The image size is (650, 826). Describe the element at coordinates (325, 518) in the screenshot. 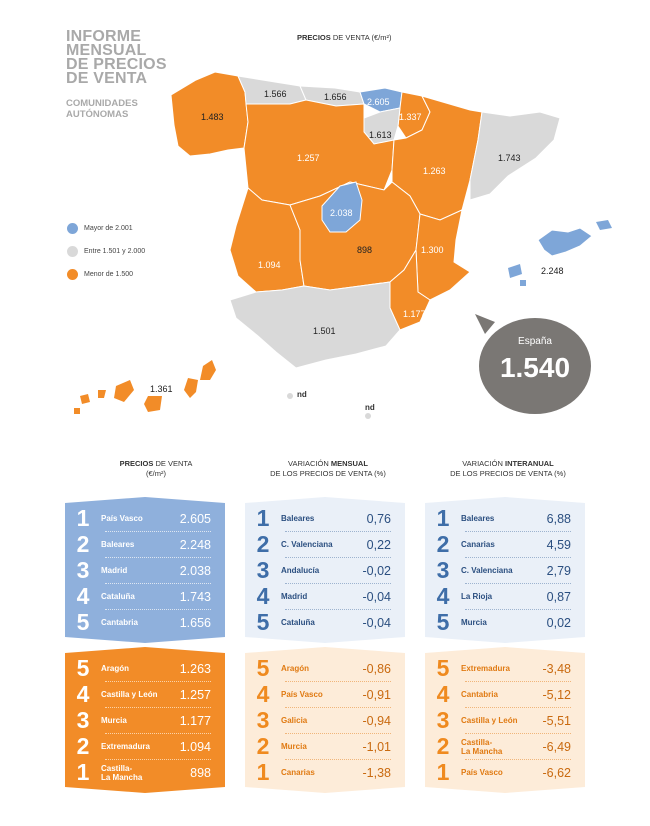

I see `ranking-row: 1 Baleares 0,76` at that location.